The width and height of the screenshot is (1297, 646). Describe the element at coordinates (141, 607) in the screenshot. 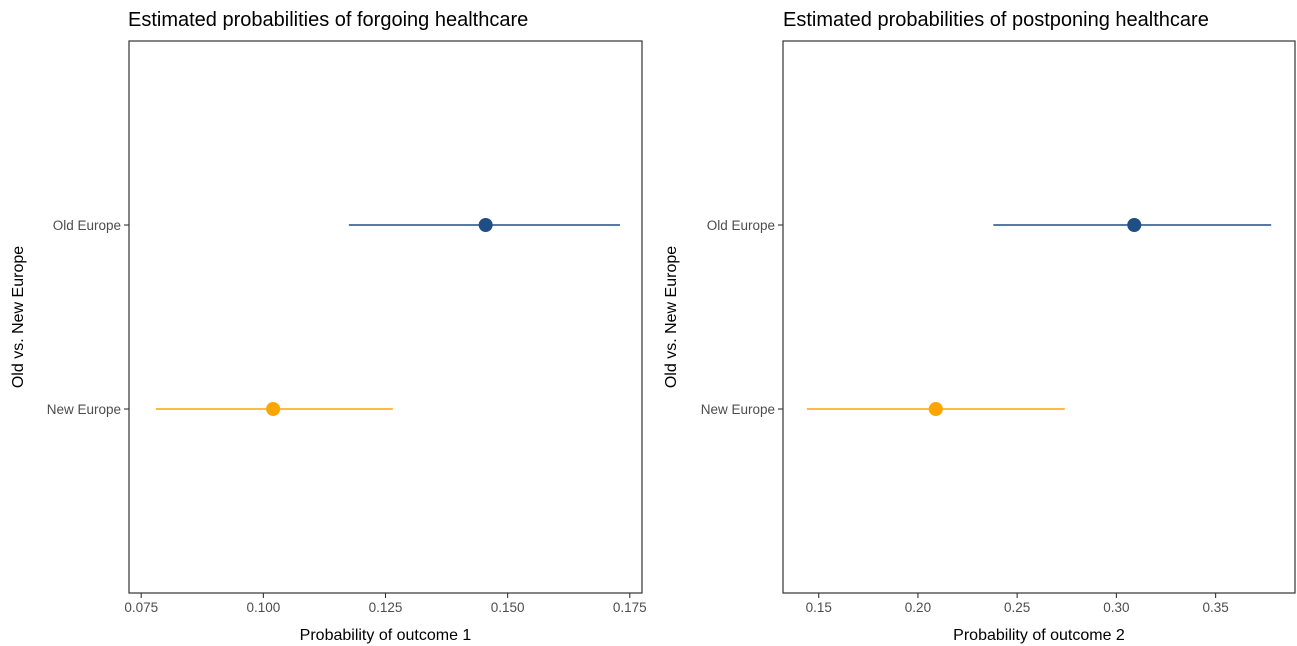

I see `x-tick-label: 0.075` at that location.